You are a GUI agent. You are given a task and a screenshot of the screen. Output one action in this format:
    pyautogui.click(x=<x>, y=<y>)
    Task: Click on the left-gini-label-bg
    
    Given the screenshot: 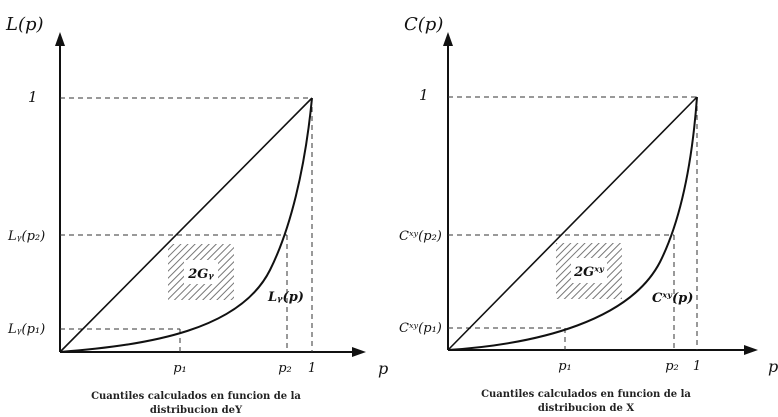 What is the action you would take?
    pyautogui.click(x=201, y=272)
    